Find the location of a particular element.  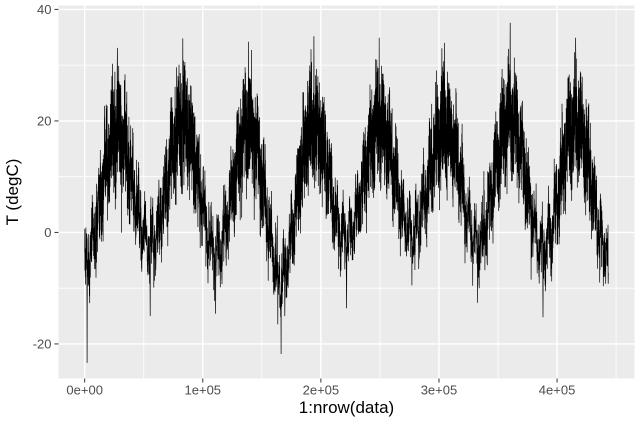

y-axis-tick-labels: -20 0 20 40 is located at coordinates (42, 177).